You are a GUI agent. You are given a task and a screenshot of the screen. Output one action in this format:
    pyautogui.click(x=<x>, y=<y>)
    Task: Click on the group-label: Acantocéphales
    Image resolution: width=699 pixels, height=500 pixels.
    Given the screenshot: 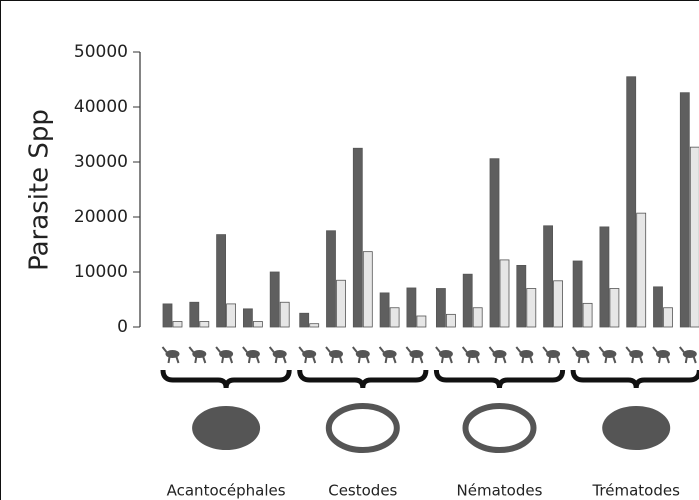 What is the action you would take?
    pyautogui.click(x=226, y=491)
    